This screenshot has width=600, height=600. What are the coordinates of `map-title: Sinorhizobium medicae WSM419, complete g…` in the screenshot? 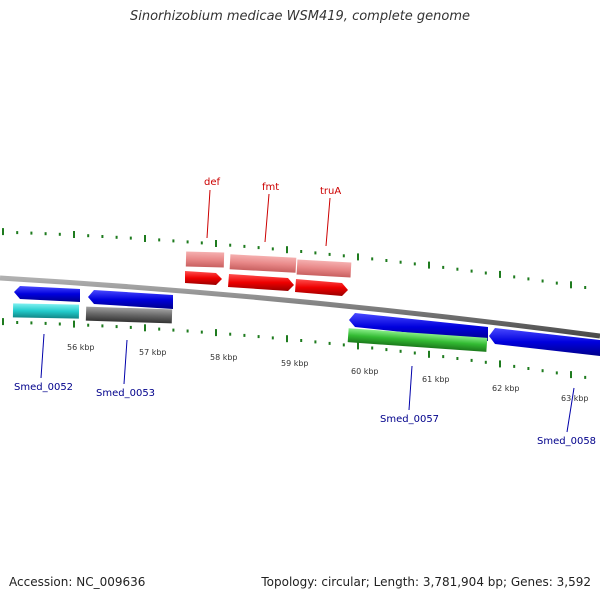 It's located at (300, 16).